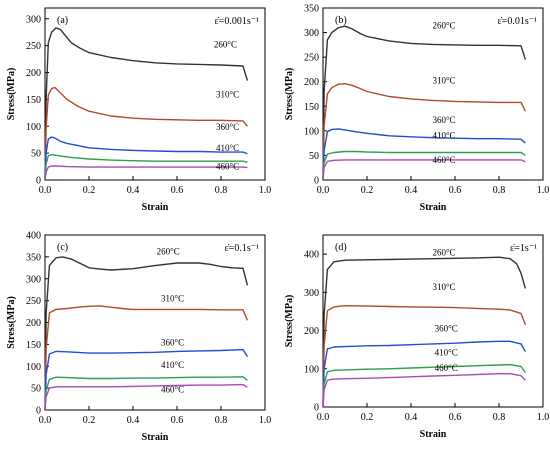  I want to click on y-tick-label: 400, so click(33, 236).